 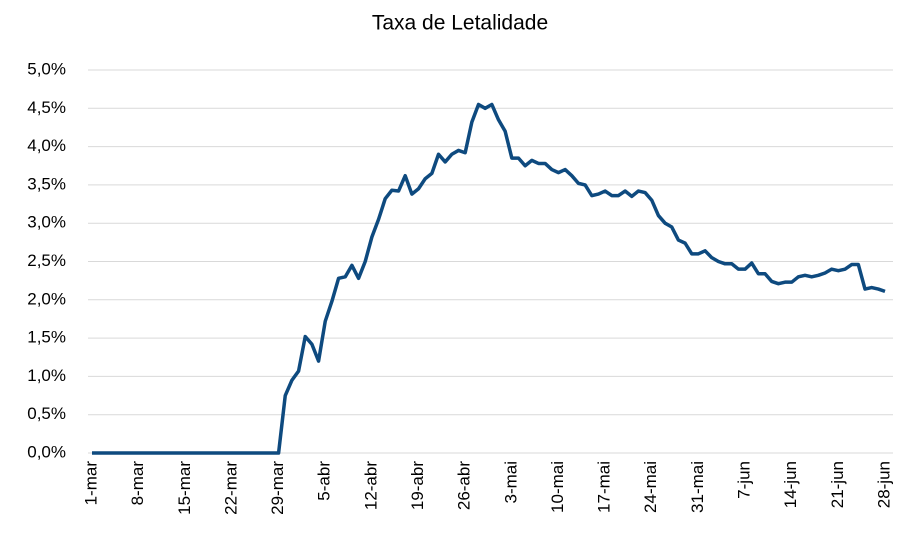 I want to click on x-tick-label: 31-mai, so click(x=697, y=487).